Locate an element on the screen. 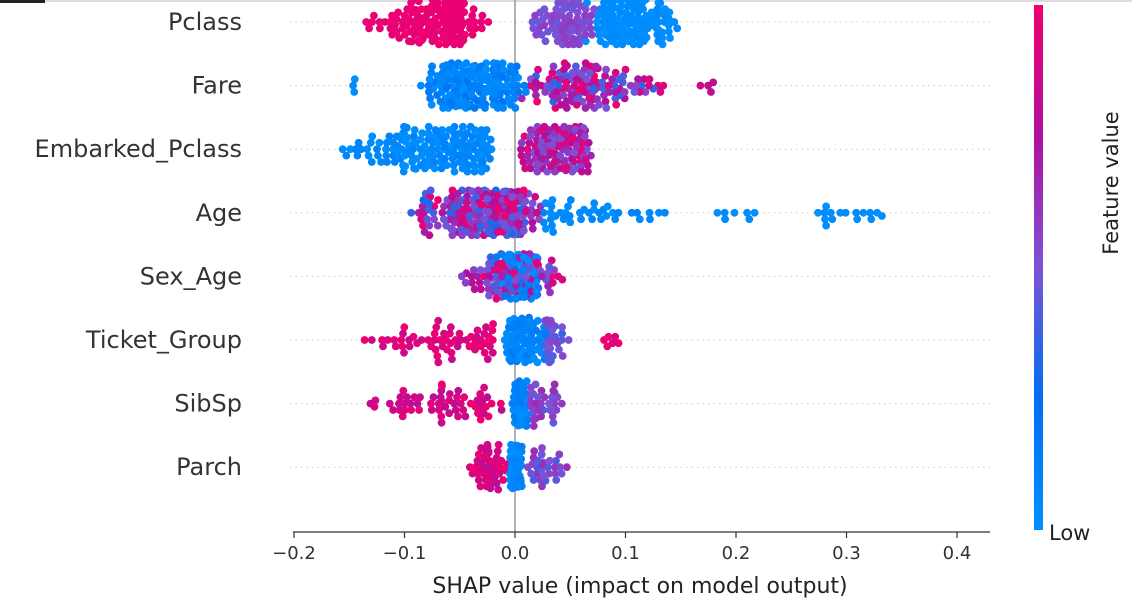 The width and height of the screenshot is (1132, 603). x-tick-label: 0.4 is located at coordinates (957, 553).